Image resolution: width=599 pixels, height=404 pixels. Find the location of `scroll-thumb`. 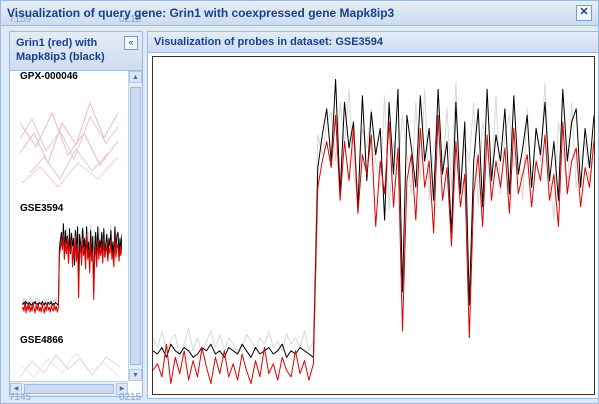

scroll-thumb is located at coordinates (135, 226).